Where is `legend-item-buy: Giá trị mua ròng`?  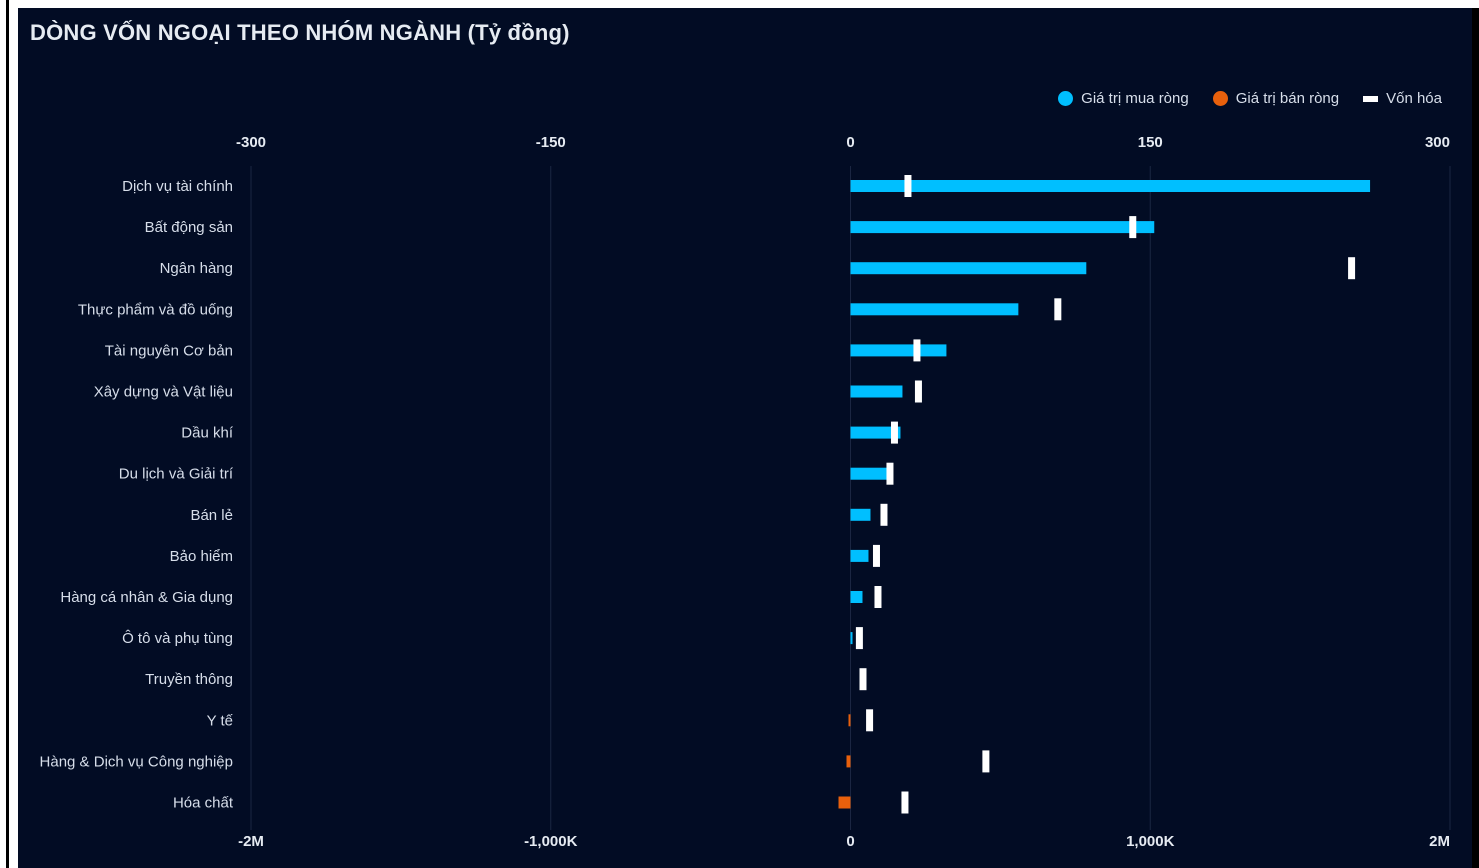 legend-item-buy: Giá trị mua ròng is located at coordinates (1123, 98).